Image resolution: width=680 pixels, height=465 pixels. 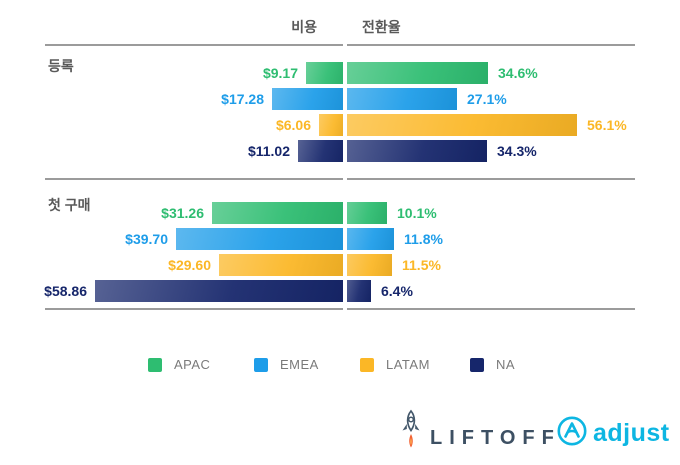 What do you see at coordinates (65, 291) in the screenshot?
I see `cost-value-label: $58.86` at bounding box center [65, 291].